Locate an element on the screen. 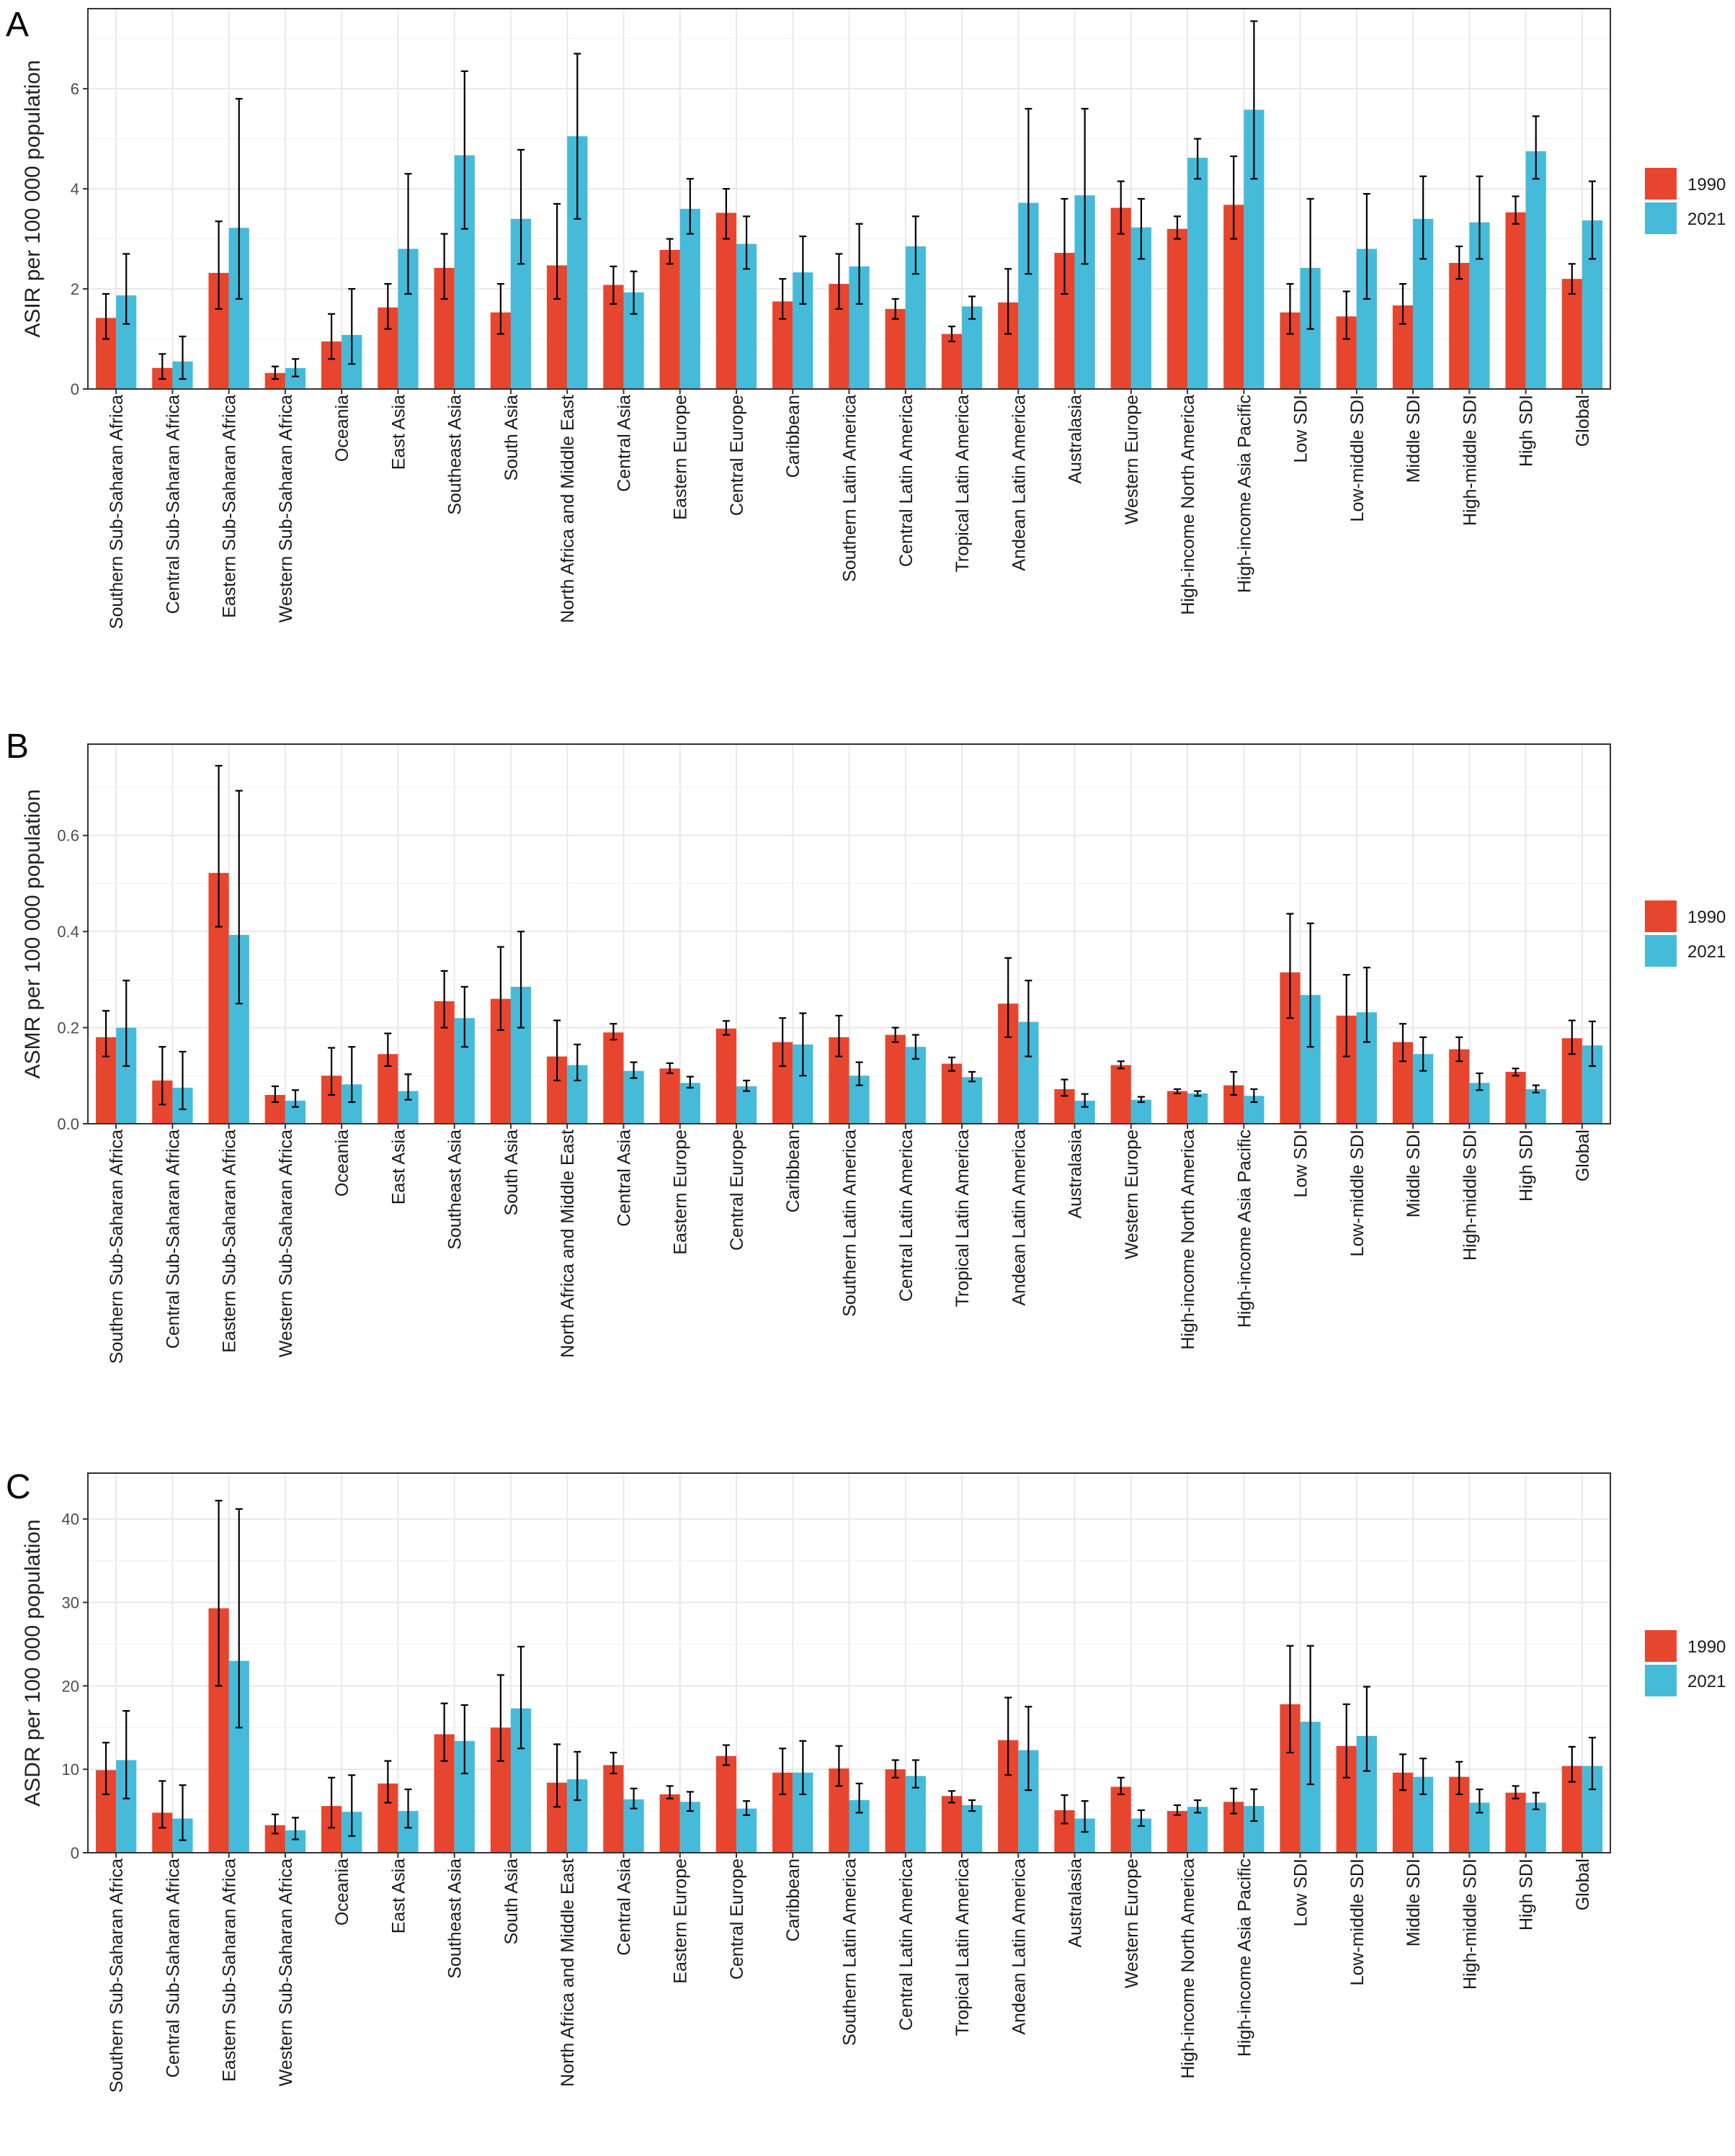 The image size is (1735, 2156). y-tick-label: 20 is located at coordinates (70, 1686).